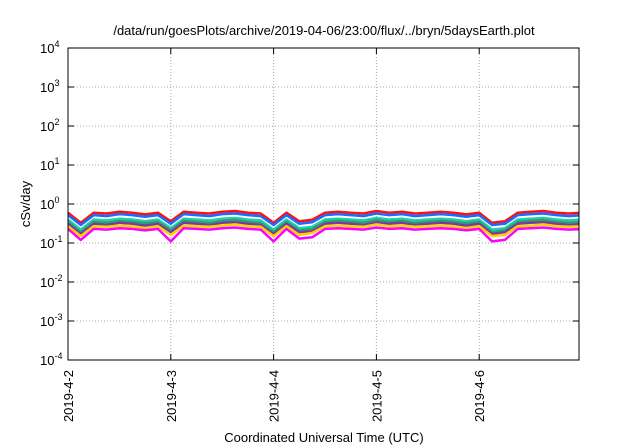 This screenshot has height=448, width=640. Describe the element at coordinates (171, 396) in the screenshot. I see `x-tick-label: 2019-4-3` at that location.